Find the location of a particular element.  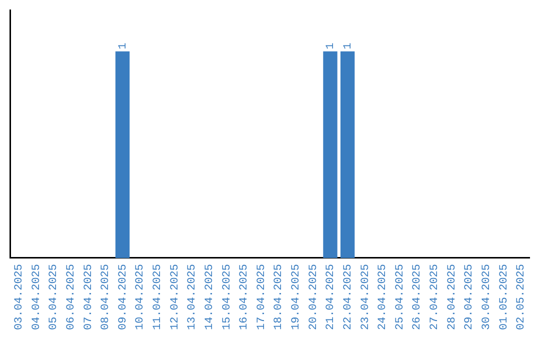

x-tick-label: 07.04.2025 is located at coordinates (88, 297).